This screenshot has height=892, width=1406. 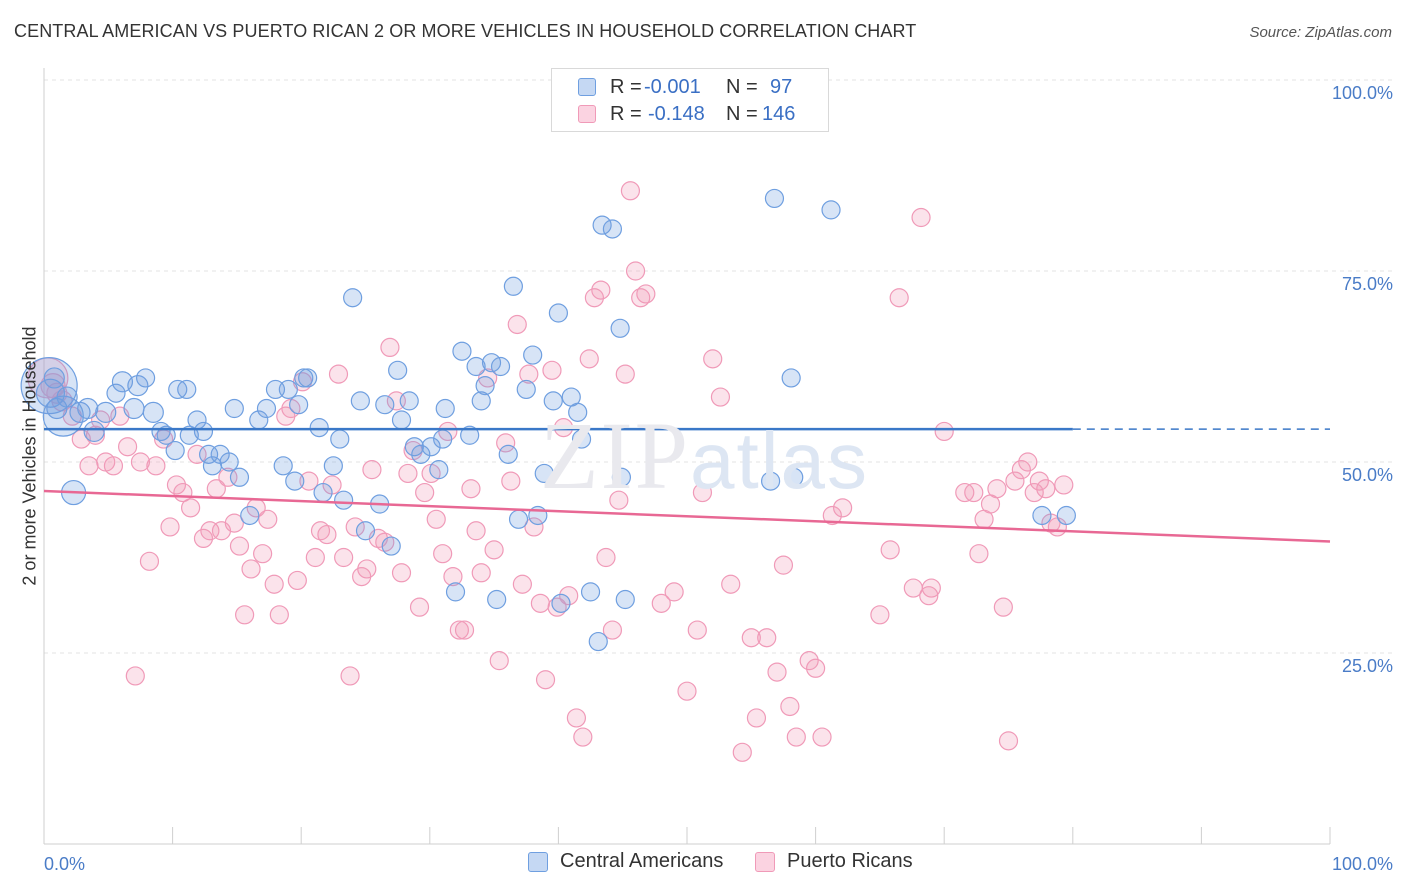 I want to click on central-swatch-icon, so click(x=587, y=87).